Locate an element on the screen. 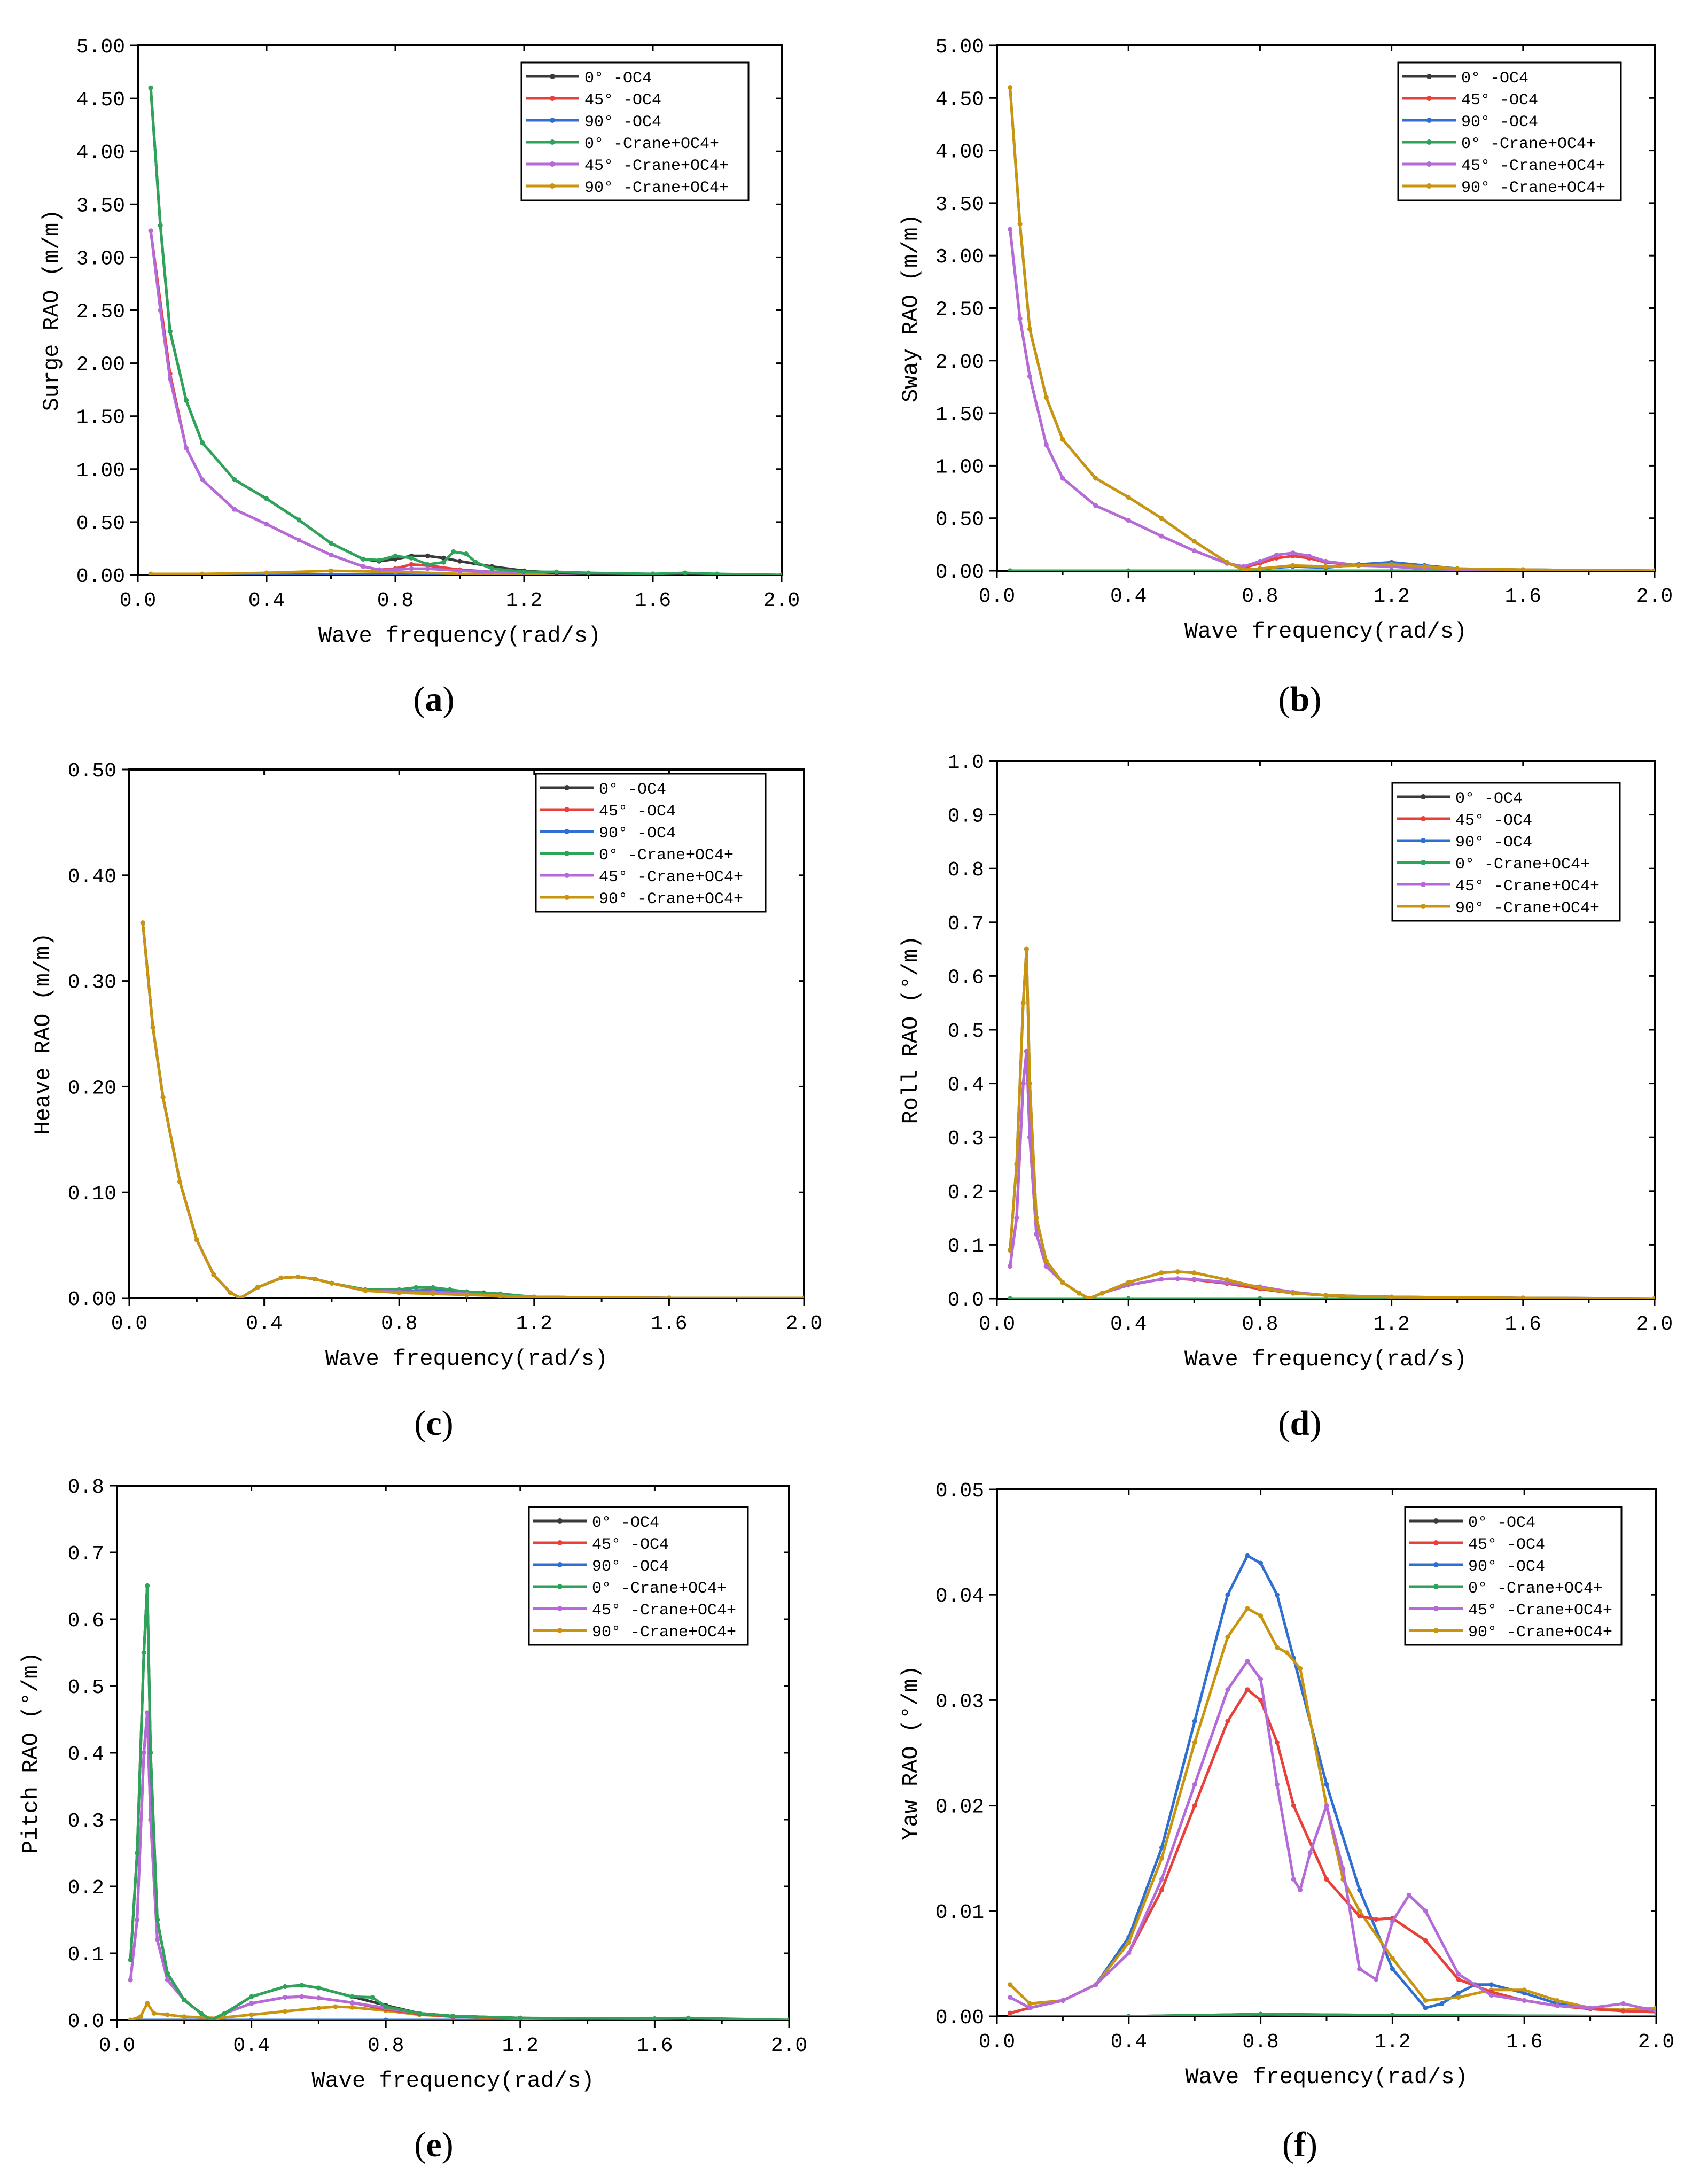  x-tick-label: 1.6 is located at coordinates (1524, 2042).